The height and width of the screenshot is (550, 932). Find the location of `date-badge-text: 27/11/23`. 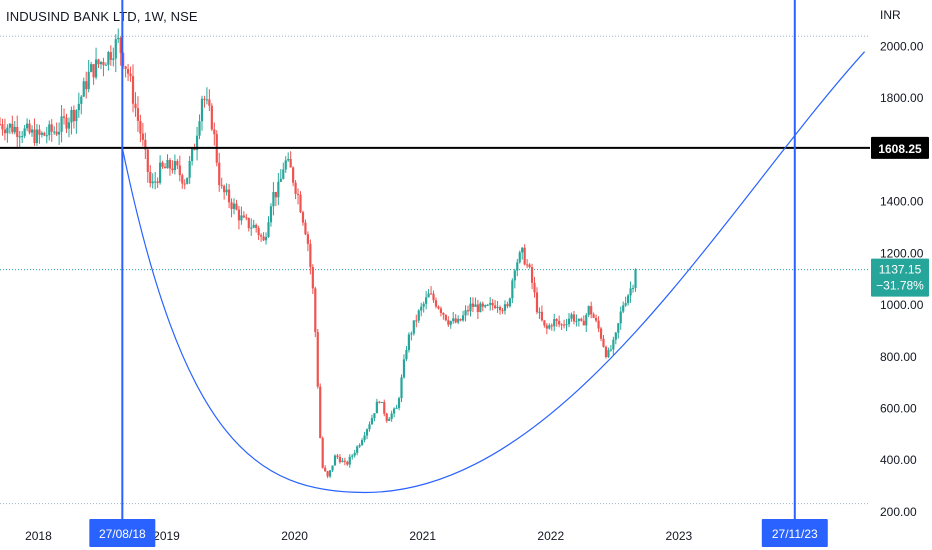

date-badge-text: 27/11/23 is located at coordinates (795, 534).